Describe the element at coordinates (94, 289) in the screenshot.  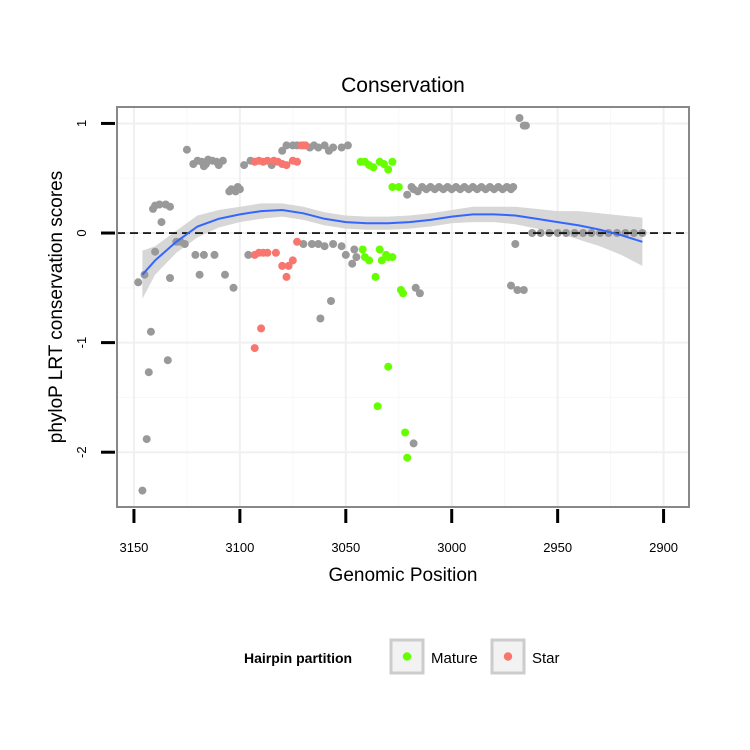
I see `y-axis: 1 0 -1 -2` at that location.